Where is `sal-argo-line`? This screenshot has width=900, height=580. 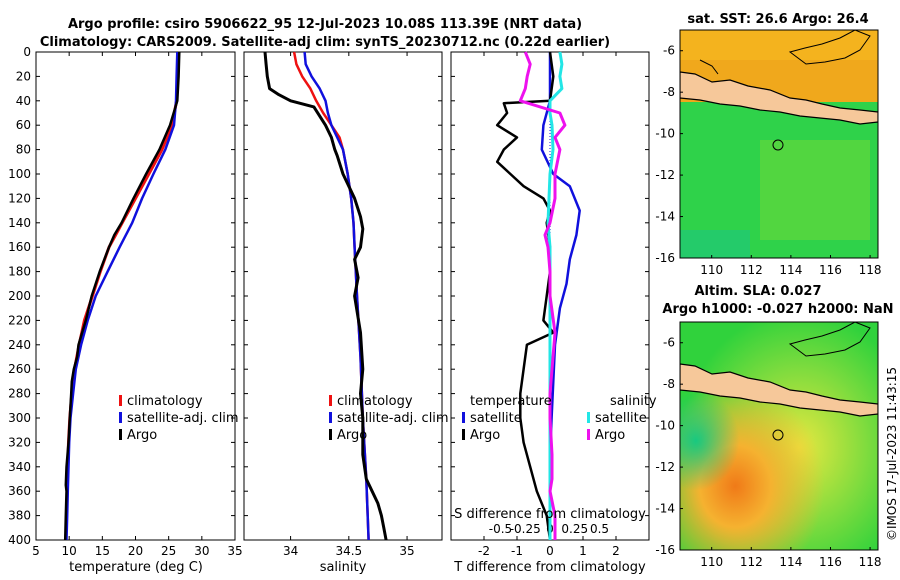
sal-argo-line is located at coordinates (325, 296).